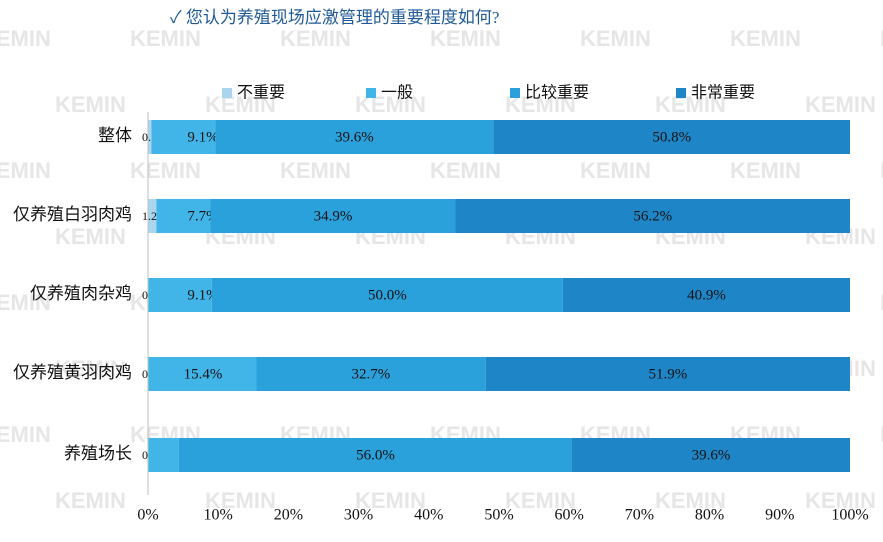 This screenshot has height=542, width=883. I want to click on x-tick-label: 30%, so click(358, 515).